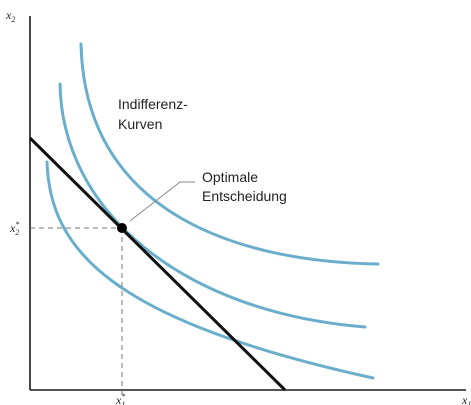 The height and width of the screenshot is (405, 471). What do you see at coordinates (120, 398) in the screenshot?
I see `x-optimum-tick-label: x1*` at bounding box center [120, 398].